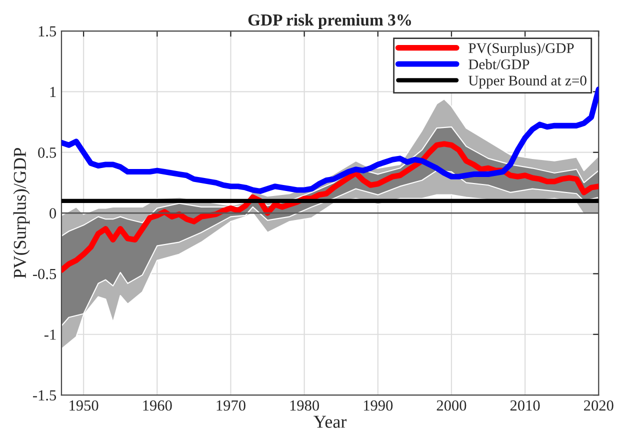 The height and width of the screenshot is (437, 621). Describe the element at coordinates (53, 91) in the screenshot. I see `y-tick-label: 1` at that location.